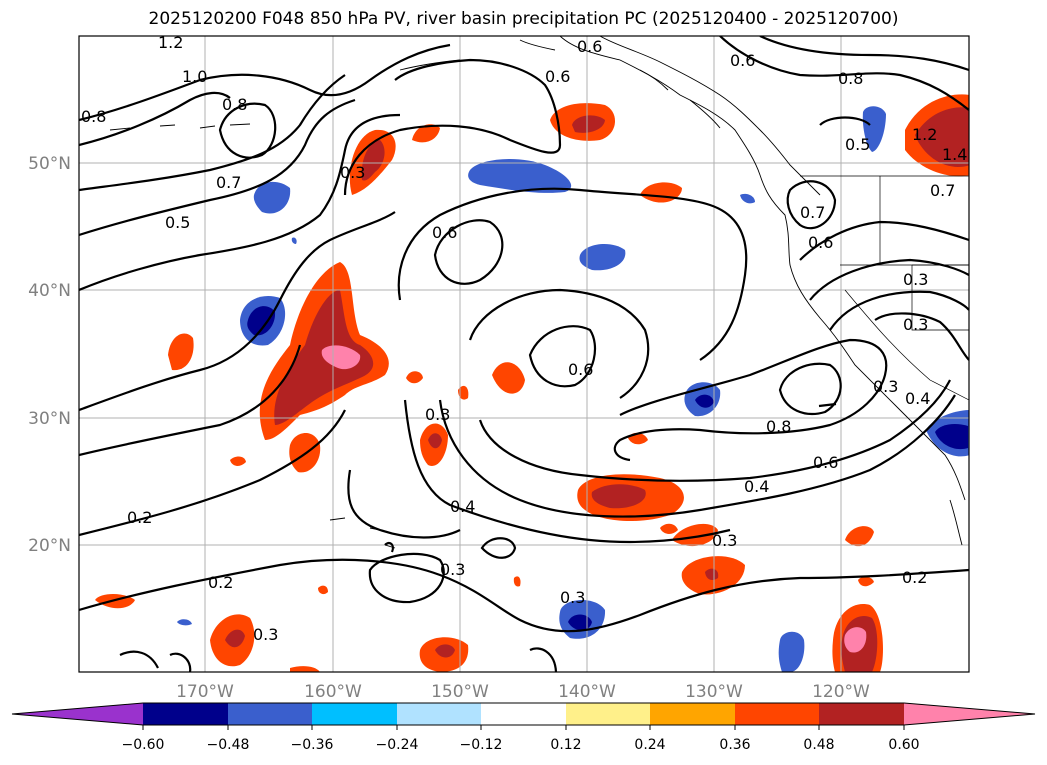  I want to click on colorbar-tick-label: −0.60, so click(143, 745).